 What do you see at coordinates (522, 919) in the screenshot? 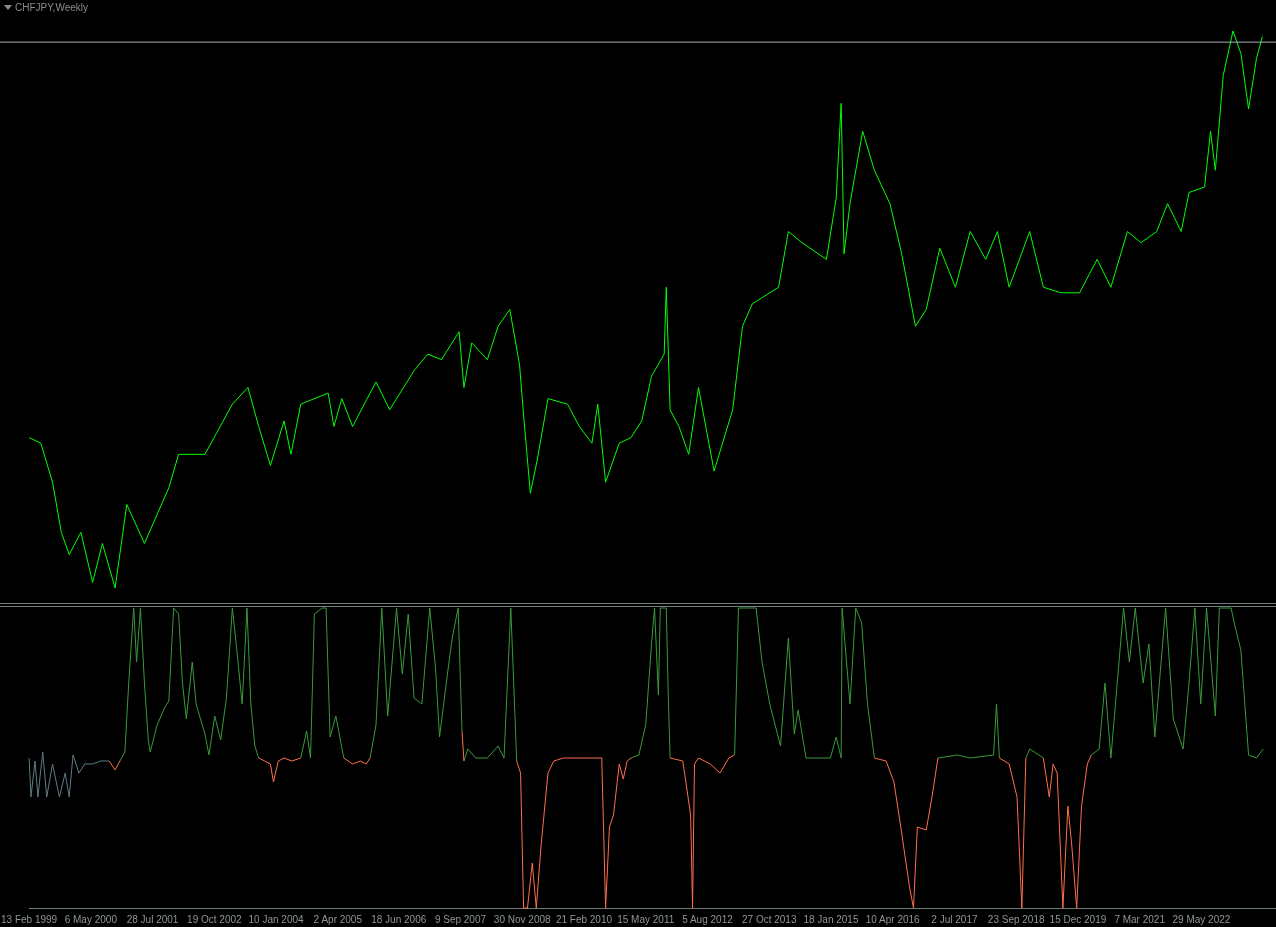
I see `x-tick-label: 30 Nov 2008` at bounding box center [522, 919].